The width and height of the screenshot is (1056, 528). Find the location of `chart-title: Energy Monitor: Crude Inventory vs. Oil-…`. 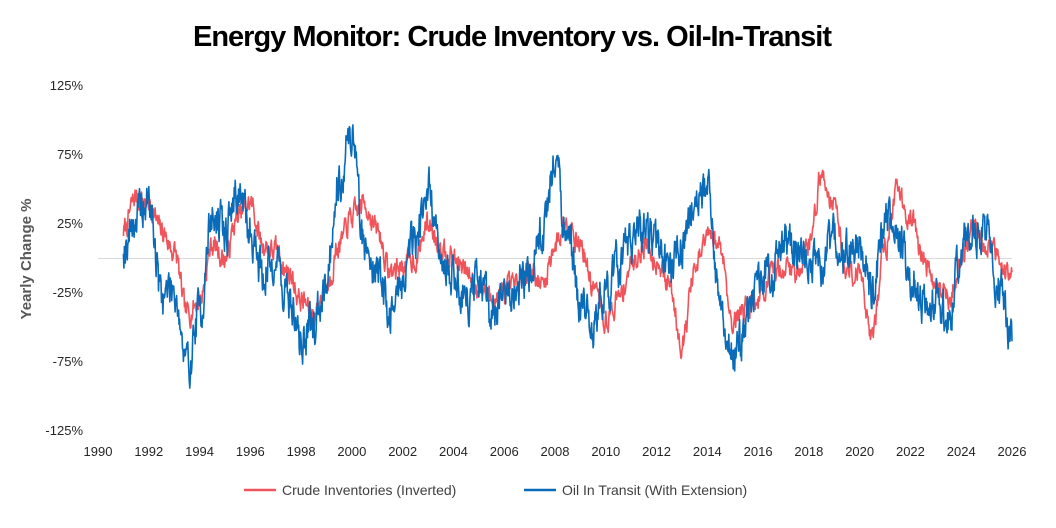

chart-title: Energy Monitor: Crude Inventory vs. Oil-… is located at coordinates (512, 37).